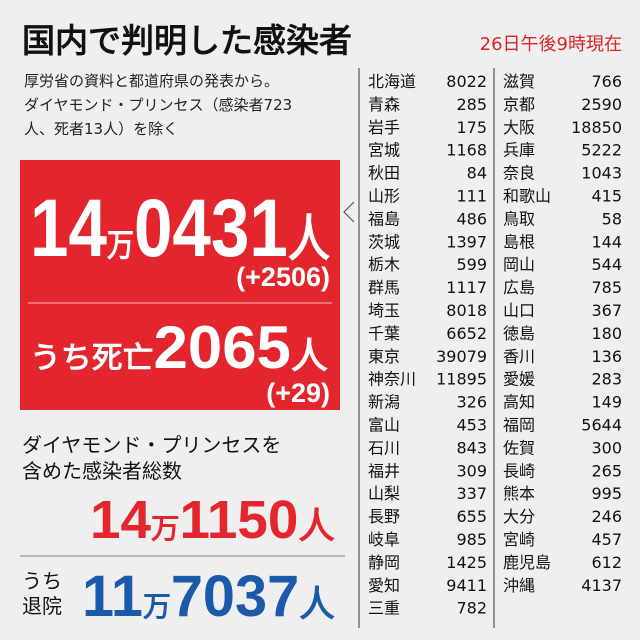  What do you see at coordinates (165, 528) in the screenshot?
I see `number-part: 万` at bounding box center [165, 528].